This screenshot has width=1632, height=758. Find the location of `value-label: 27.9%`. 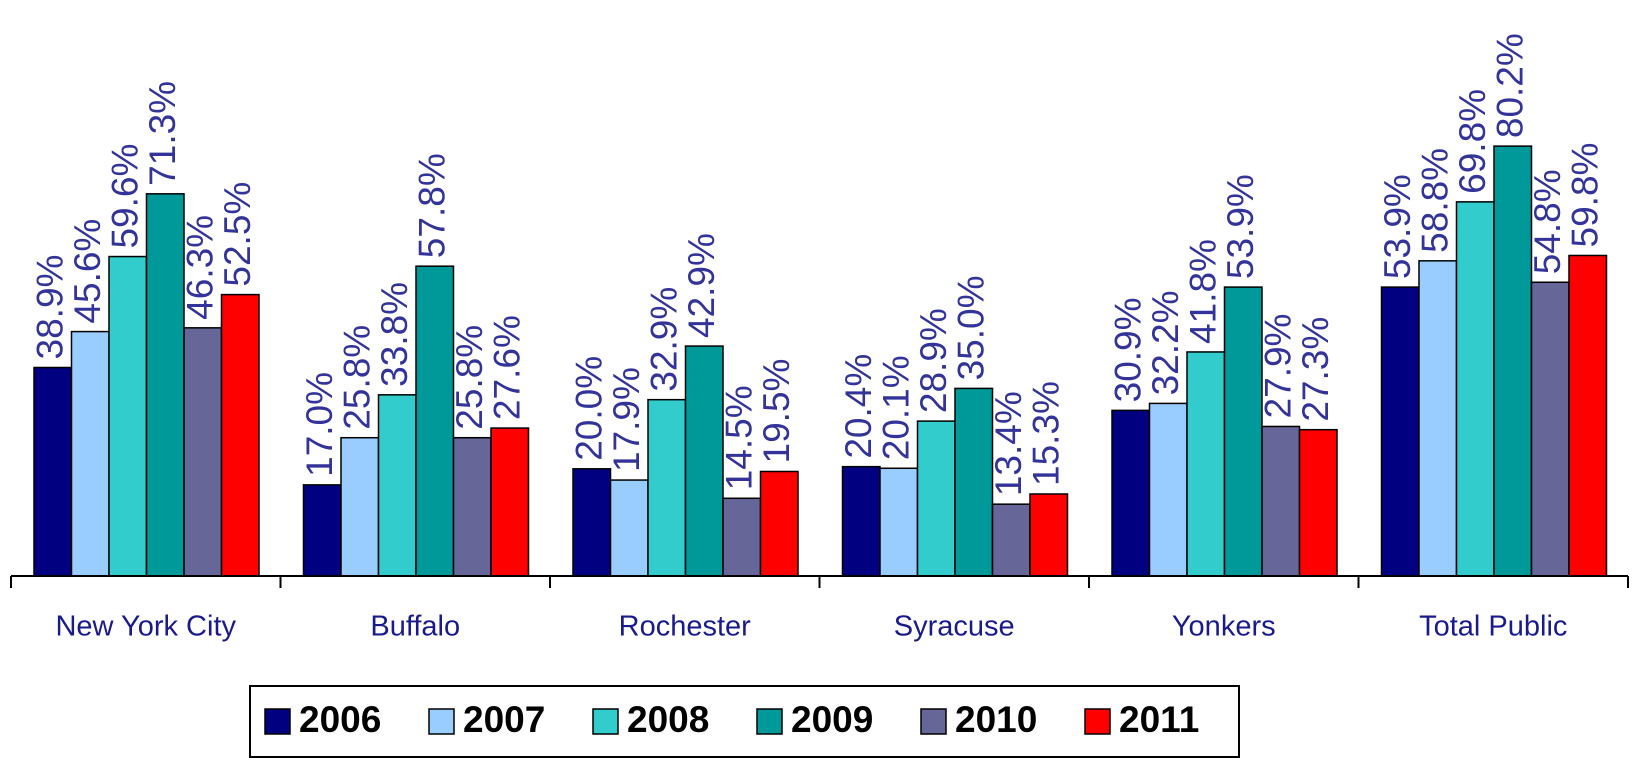

value-label: 27.9% is located at coordinates (1278, 366).